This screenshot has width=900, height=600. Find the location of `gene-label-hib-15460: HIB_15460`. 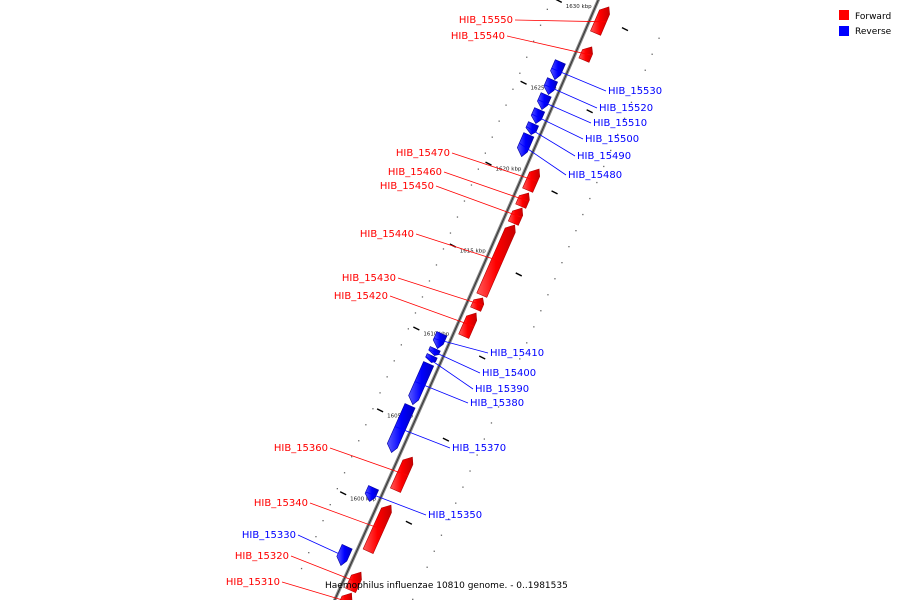

gene-label-hib-15460: HIB_15460 is located at coordinates (415, 172).